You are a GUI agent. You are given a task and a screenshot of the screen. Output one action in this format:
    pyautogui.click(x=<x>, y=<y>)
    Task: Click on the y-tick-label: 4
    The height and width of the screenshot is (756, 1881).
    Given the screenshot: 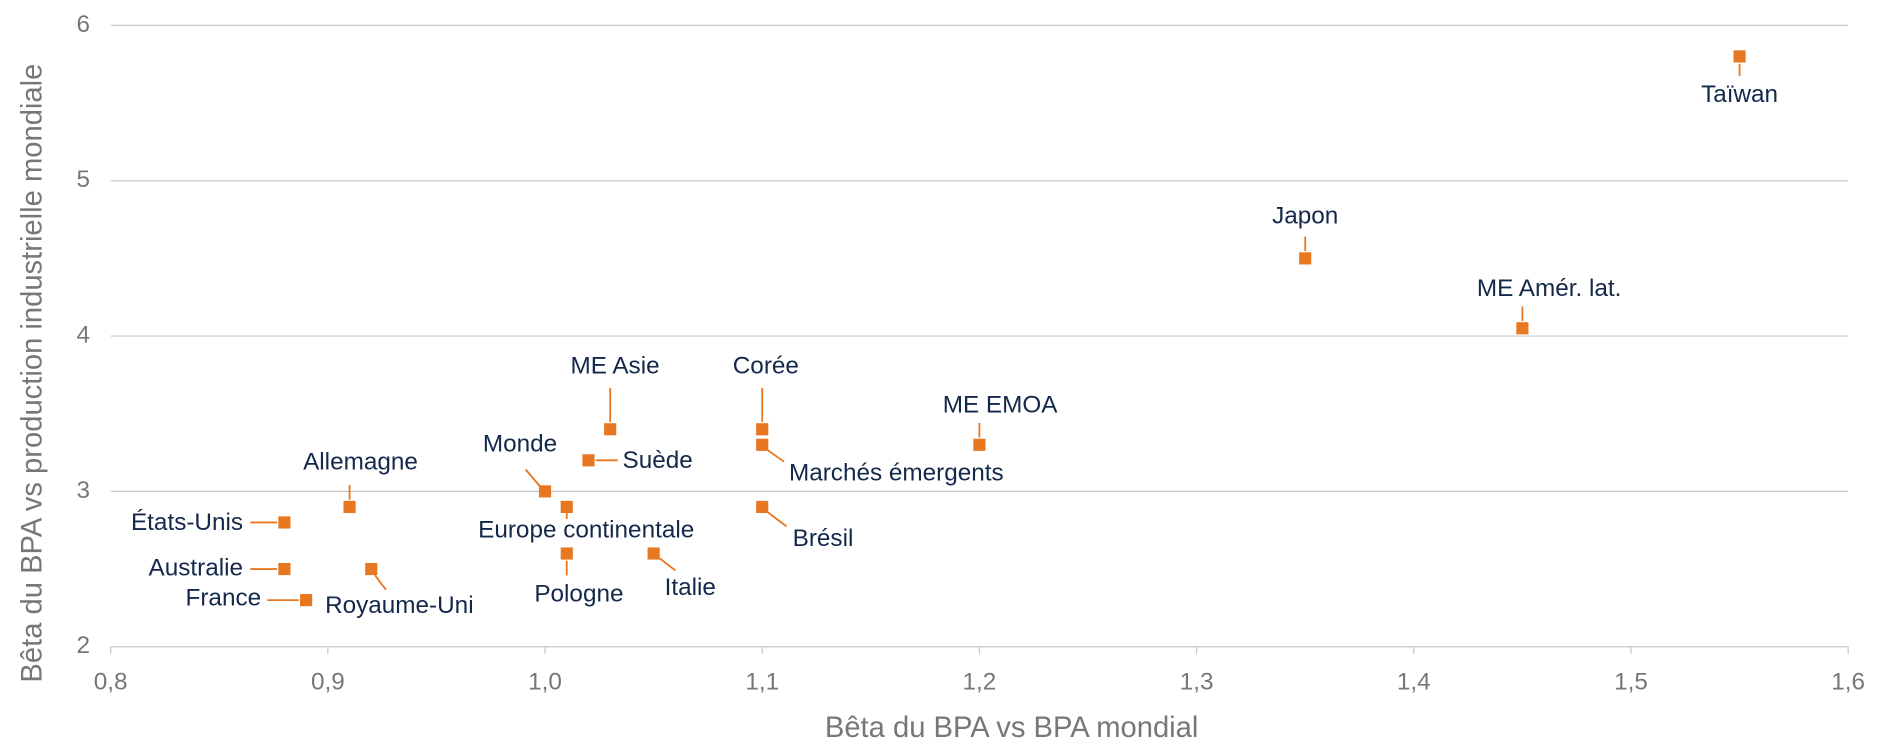 What is the action you would take?
    pyautogui.click(x=83, y=334)
    